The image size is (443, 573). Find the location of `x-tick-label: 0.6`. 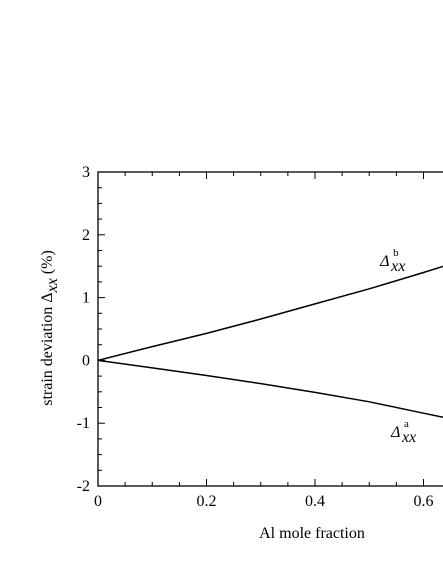

x-tick-label: 0.6 is located at coordinates (424, 501).